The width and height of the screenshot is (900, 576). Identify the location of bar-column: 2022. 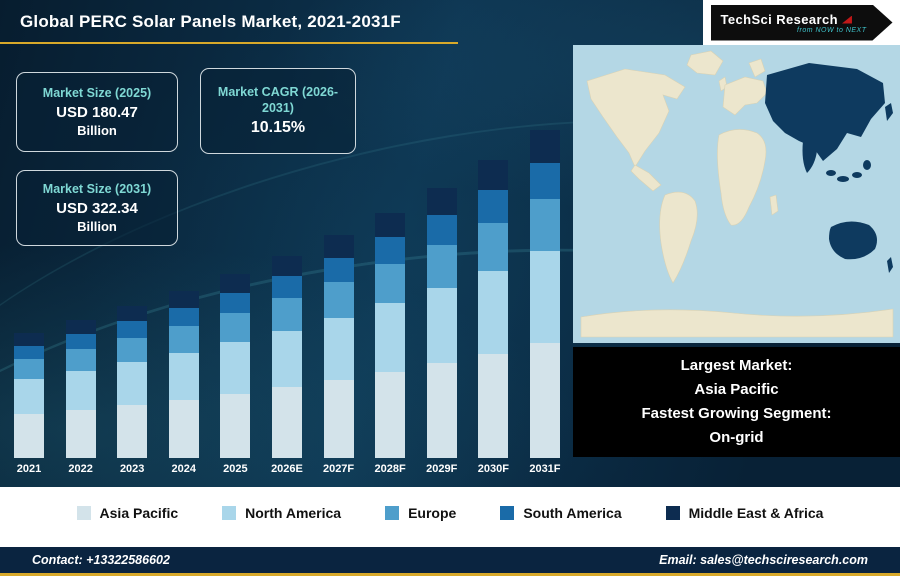
(81, 300).